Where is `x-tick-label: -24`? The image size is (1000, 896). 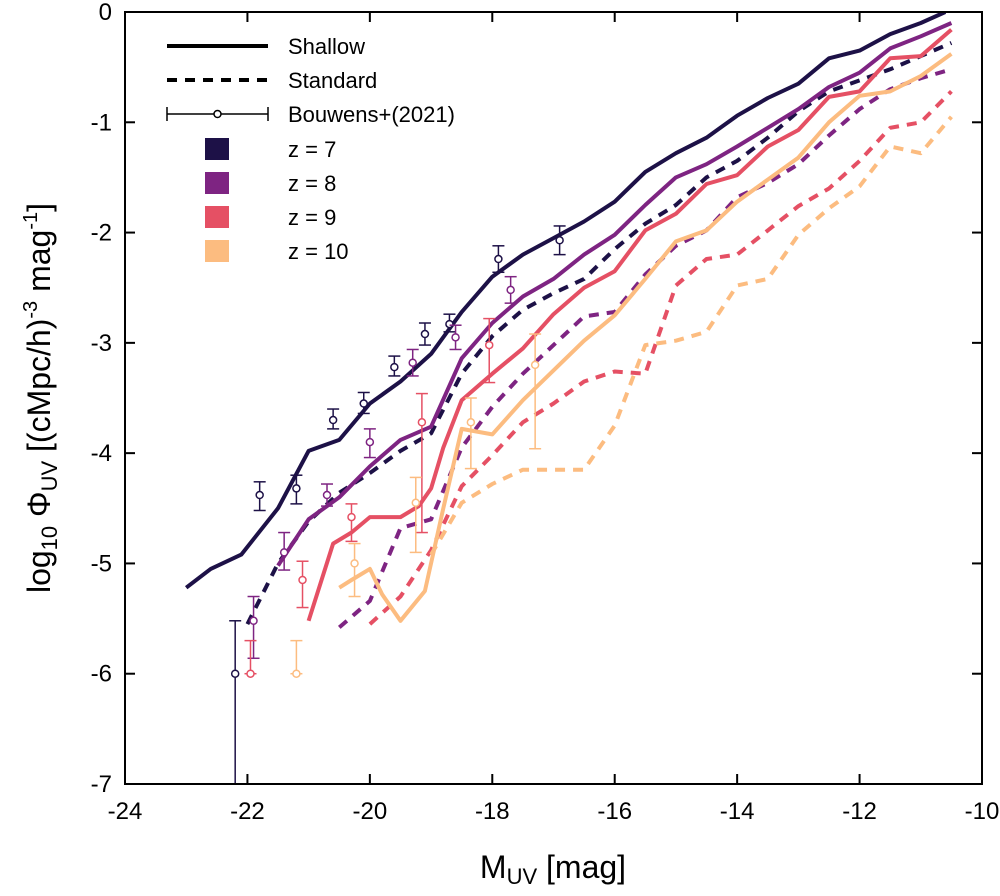 x-tick-label: -24 is located at coordinates (125, 811).